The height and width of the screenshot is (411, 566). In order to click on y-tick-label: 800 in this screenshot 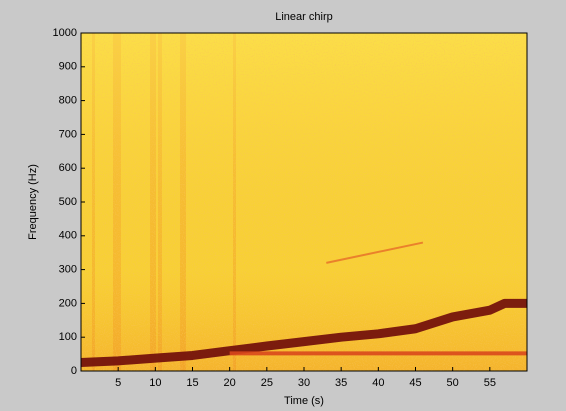, I will do `click(68, 101)`.